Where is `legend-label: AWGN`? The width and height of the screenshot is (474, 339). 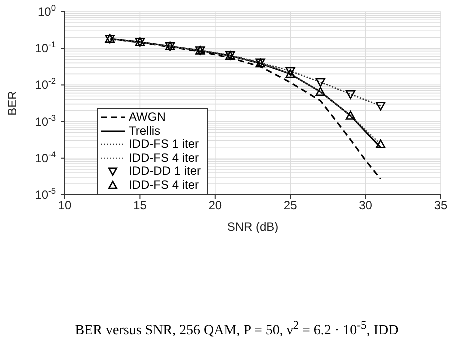 legend-label: AWGN is located at coordinates (147, 117).